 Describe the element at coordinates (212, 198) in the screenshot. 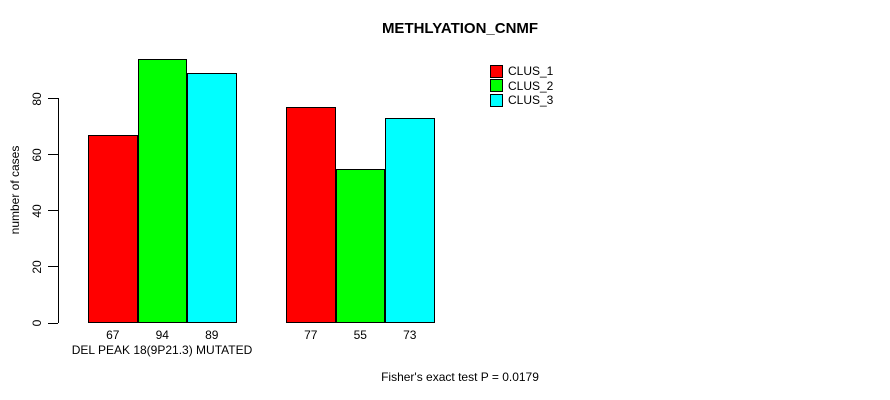

I see `bar-clus_3-group1` at that location.